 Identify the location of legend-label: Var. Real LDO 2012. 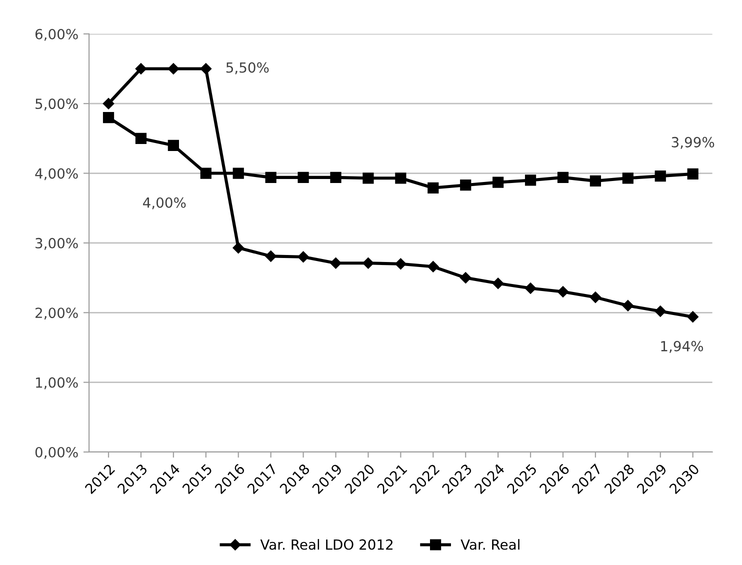
(326, 544).